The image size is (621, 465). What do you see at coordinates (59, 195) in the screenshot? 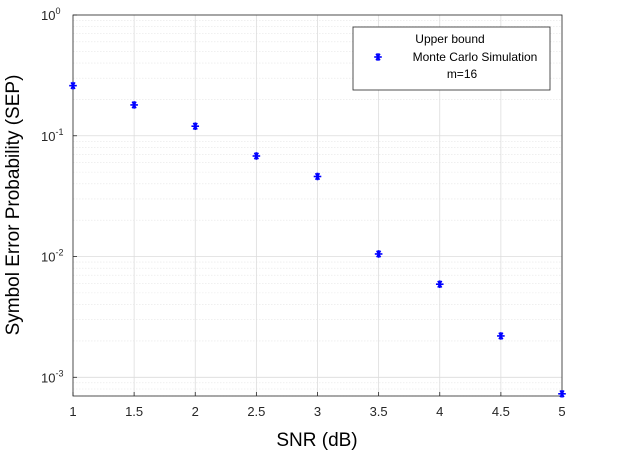
I see `y-tick-labels: 10⁰ 10⁻¹ 10⁻² 10⁻³` at bounding box center [59, 195].